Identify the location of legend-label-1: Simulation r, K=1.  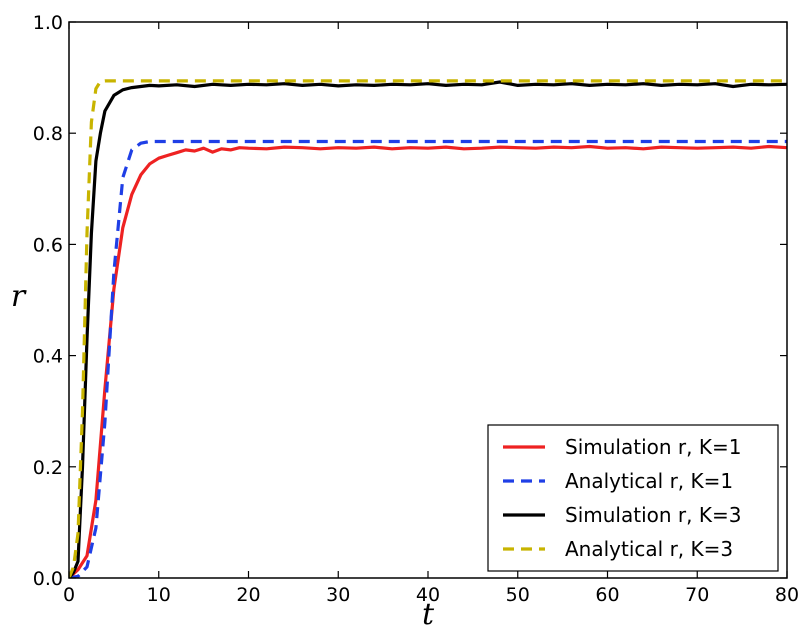
(653, 447).